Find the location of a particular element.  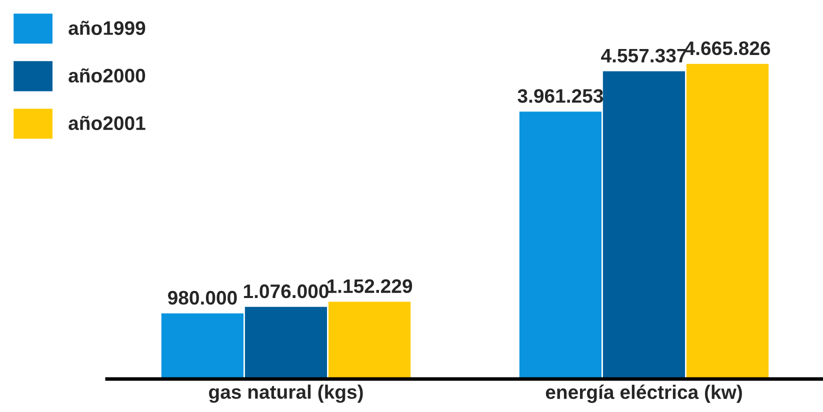

data-label: 980.000 is located at coordinates (202, 297).